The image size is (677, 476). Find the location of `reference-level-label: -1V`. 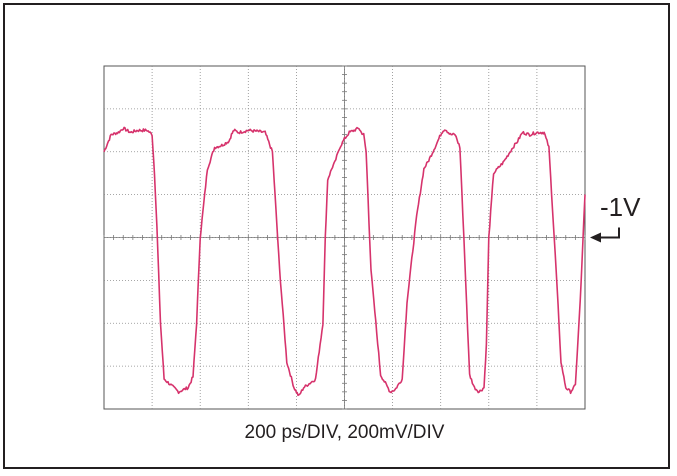

reference-level-label: -1V is located at coordinates (620, 207).